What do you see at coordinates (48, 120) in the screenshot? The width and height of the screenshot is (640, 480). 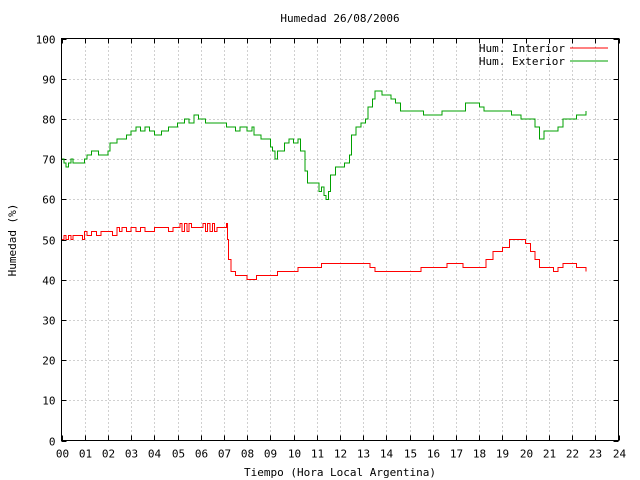 I see `y-tick-label: 80` at bounding box center [48, 120].